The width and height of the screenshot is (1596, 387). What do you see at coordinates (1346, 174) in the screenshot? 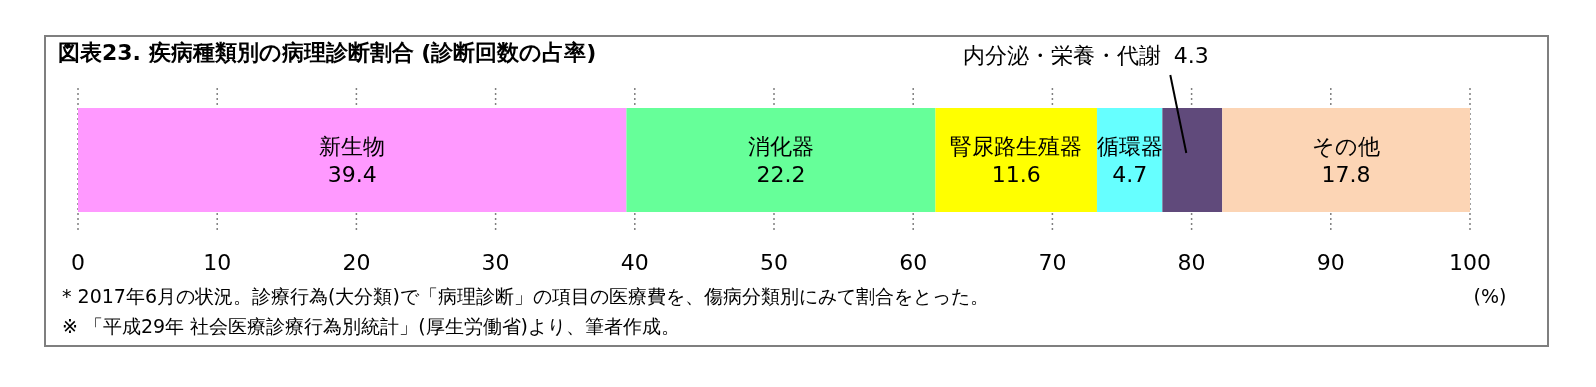
I see `data-label: 17.8` at bounding box center [1346, 174].